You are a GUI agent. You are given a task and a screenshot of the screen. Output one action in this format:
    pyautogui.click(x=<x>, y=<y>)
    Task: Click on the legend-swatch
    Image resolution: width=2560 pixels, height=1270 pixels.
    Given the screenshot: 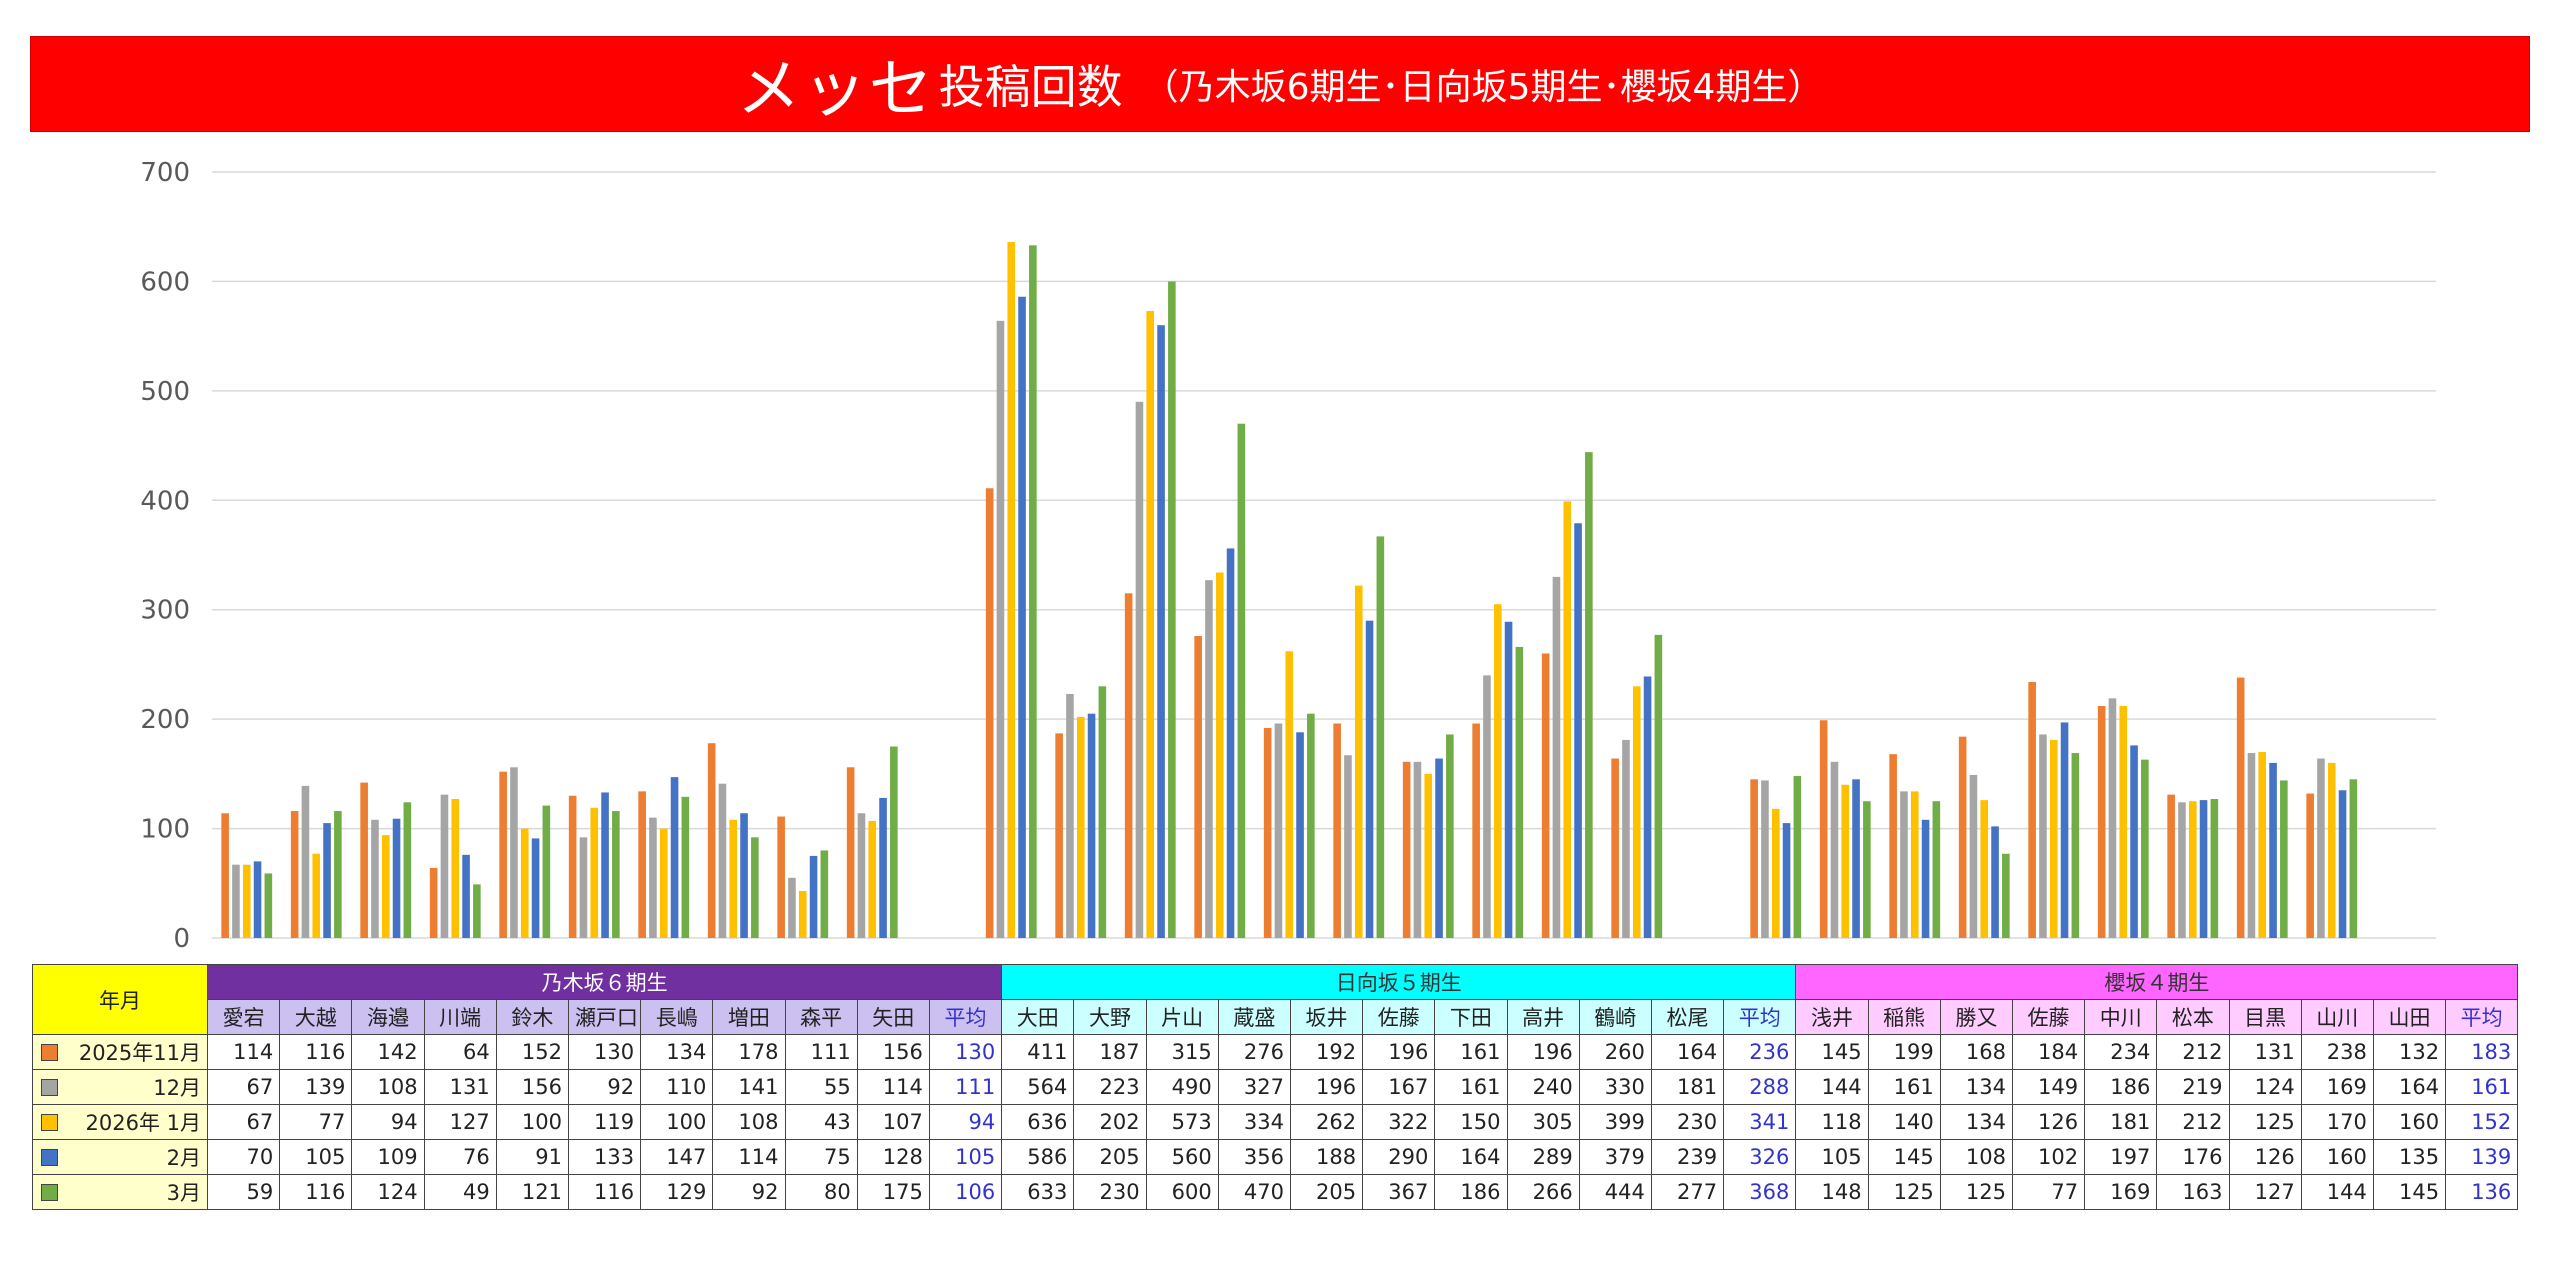 What is the action you would take?
    pyautogui.click(x=49, y=1157)
    